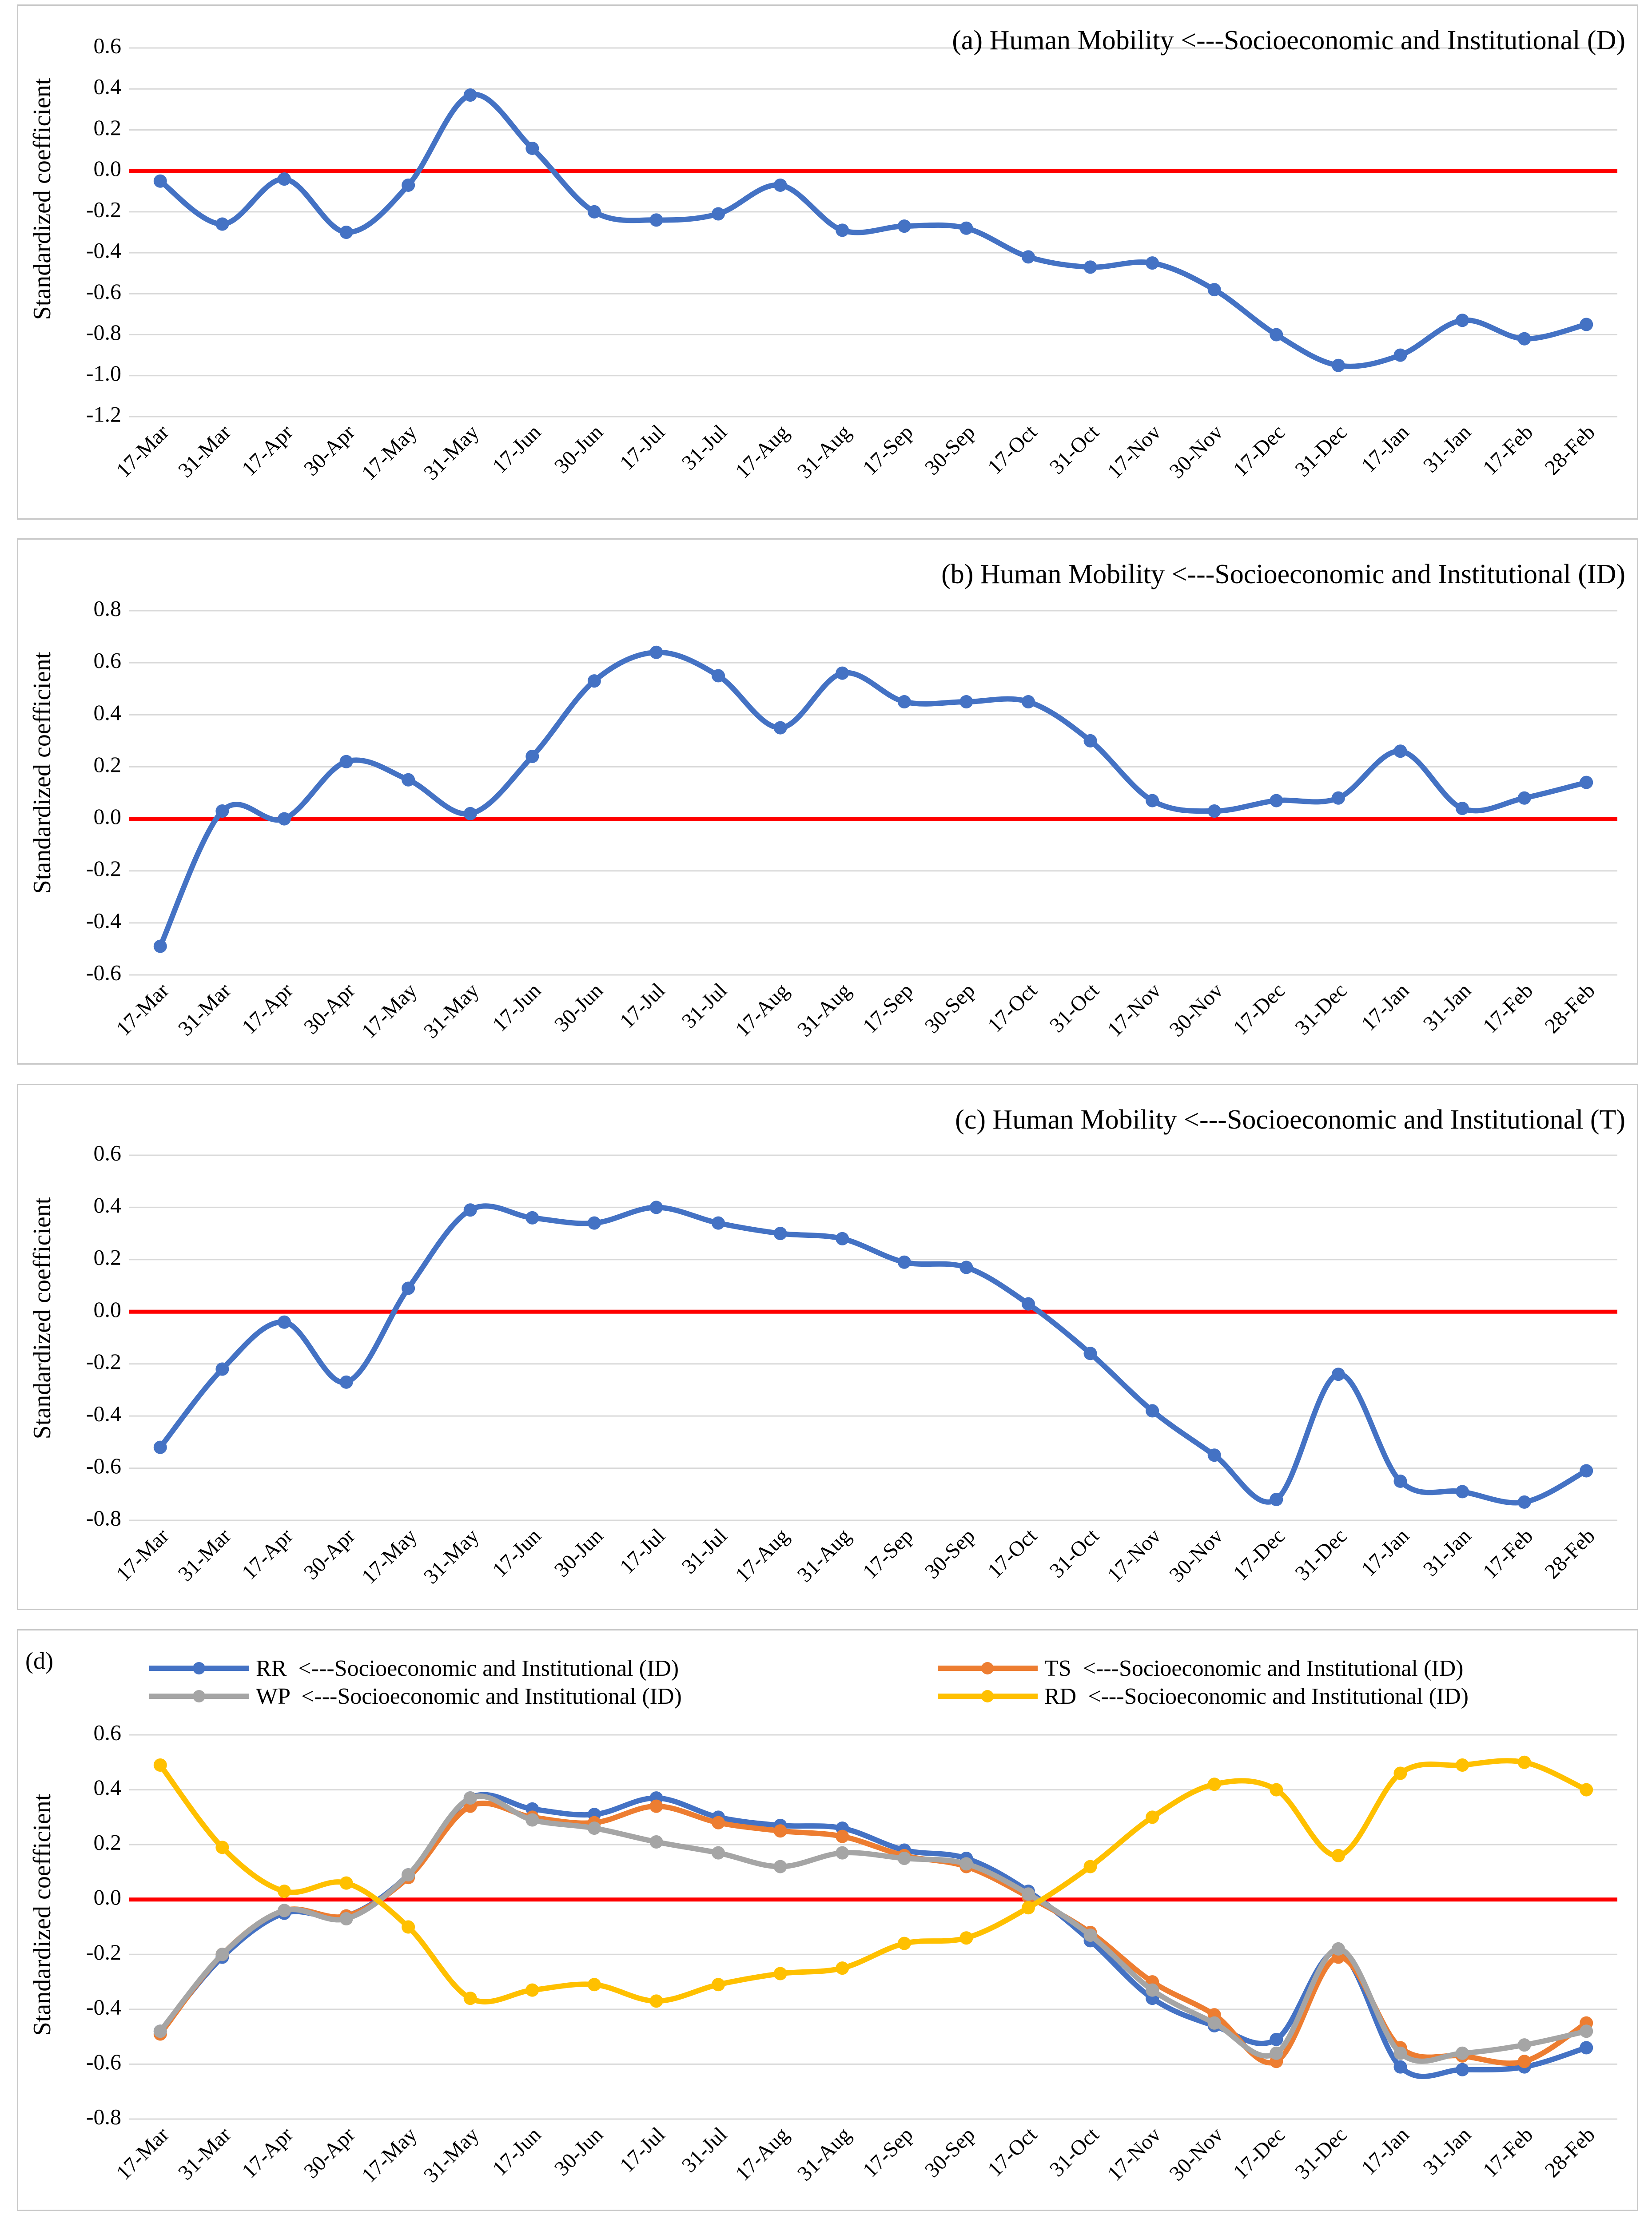 Image resolution: width=1652 pixels, height=2215 pixels. I want to click on chart-a-y-axis-label: Standardized coefficient, so click(42, 199).